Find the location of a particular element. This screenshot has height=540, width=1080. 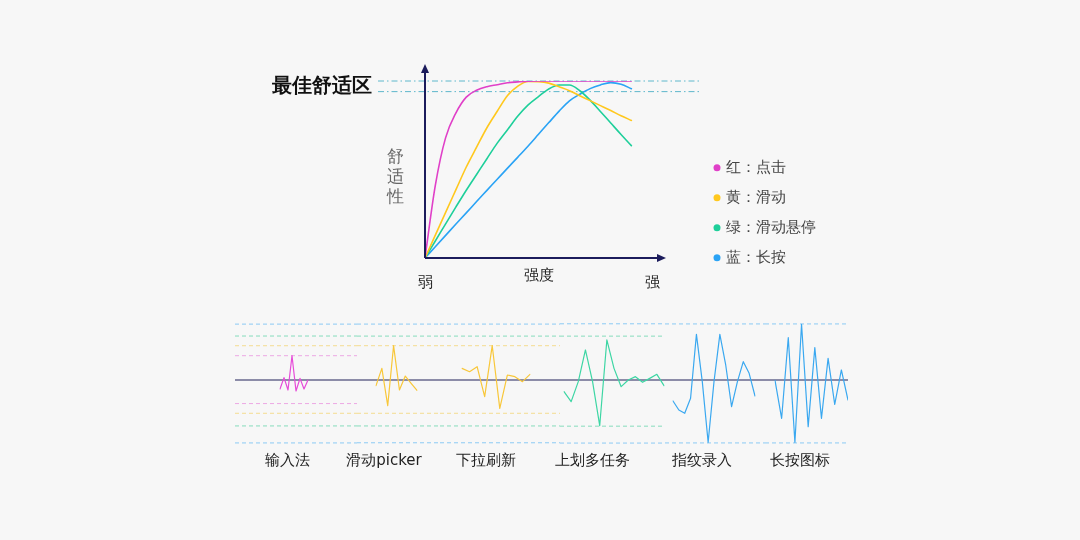

legend-label: 黄：滑动 is located at coordinates (756, 196).